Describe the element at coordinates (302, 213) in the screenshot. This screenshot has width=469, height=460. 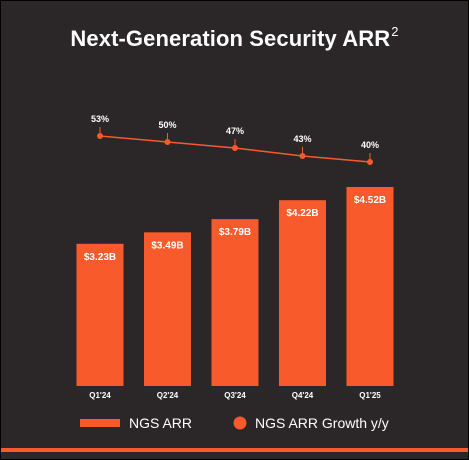
I see `bar-value-label: $4.22B` at that location.